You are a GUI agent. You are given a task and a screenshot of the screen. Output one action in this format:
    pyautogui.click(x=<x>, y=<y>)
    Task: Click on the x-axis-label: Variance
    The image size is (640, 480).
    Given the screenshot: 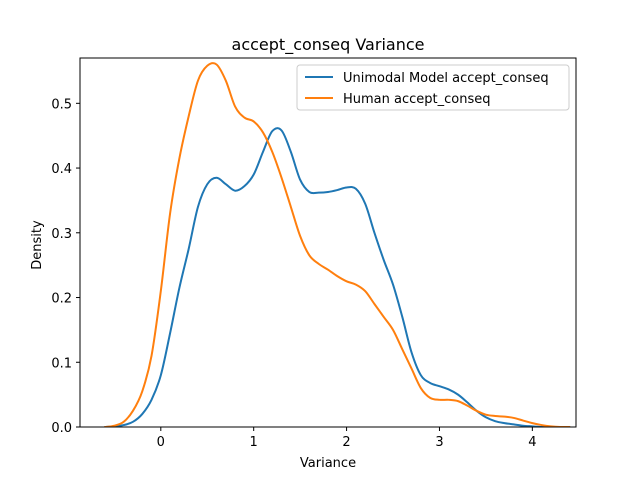 What is the action you would take?
    pyautogui.click(x=328, y=463)
    